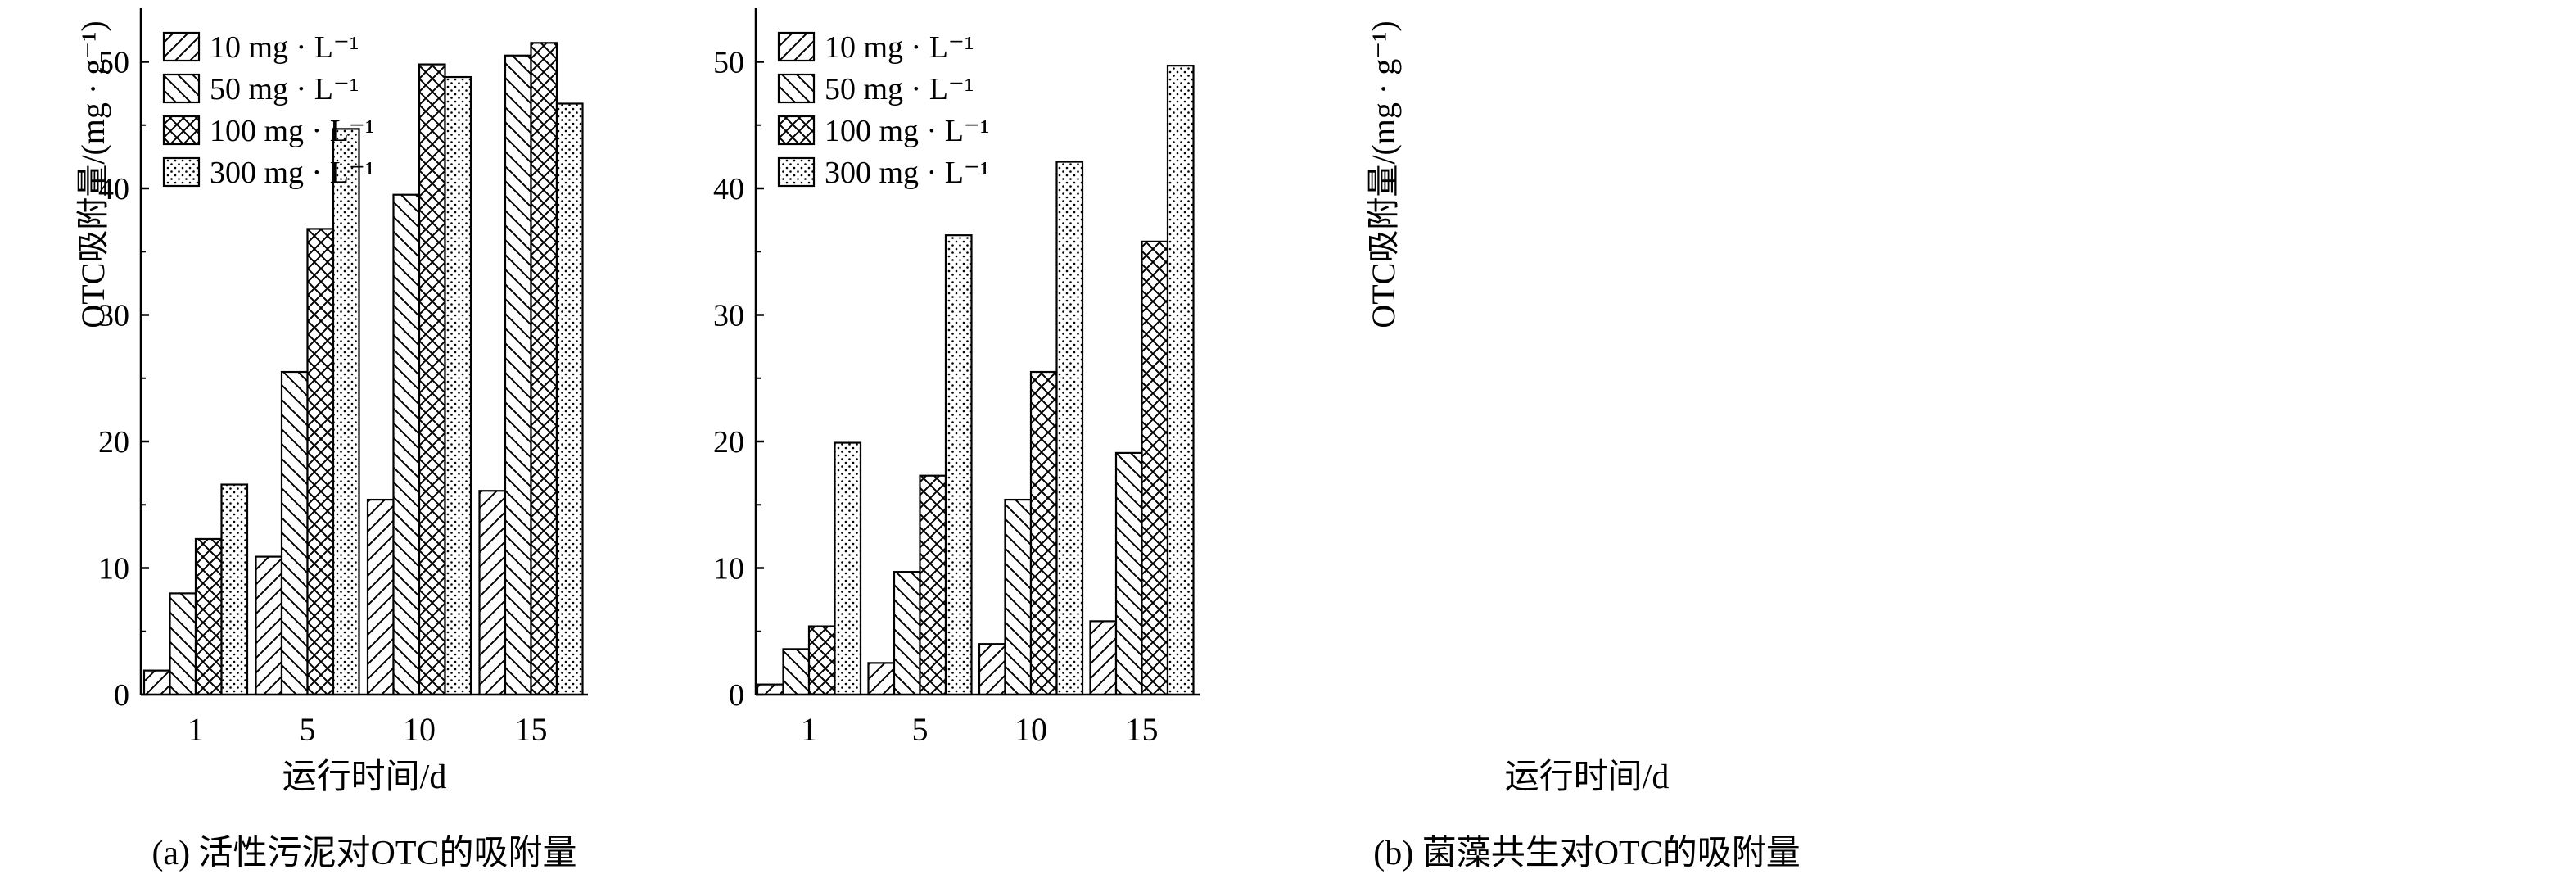  What do you see at coordinates (1586, 853) in the screenshot?
I see `figure-caption: (b) 菌藻共生对OTC的吸附量` at bounding box center [1586, 853].